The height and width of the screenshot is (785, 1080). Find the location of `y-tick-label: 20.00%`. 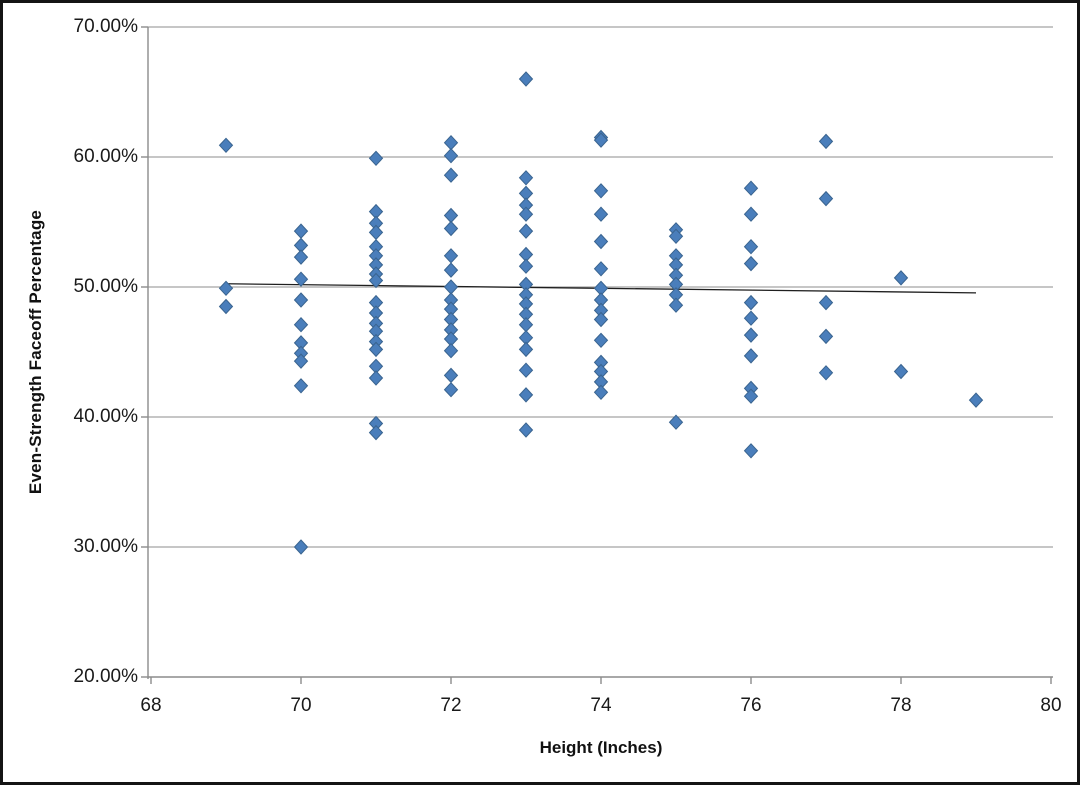

y-tick-label: 20.00% is located at coordinates (105, 676).